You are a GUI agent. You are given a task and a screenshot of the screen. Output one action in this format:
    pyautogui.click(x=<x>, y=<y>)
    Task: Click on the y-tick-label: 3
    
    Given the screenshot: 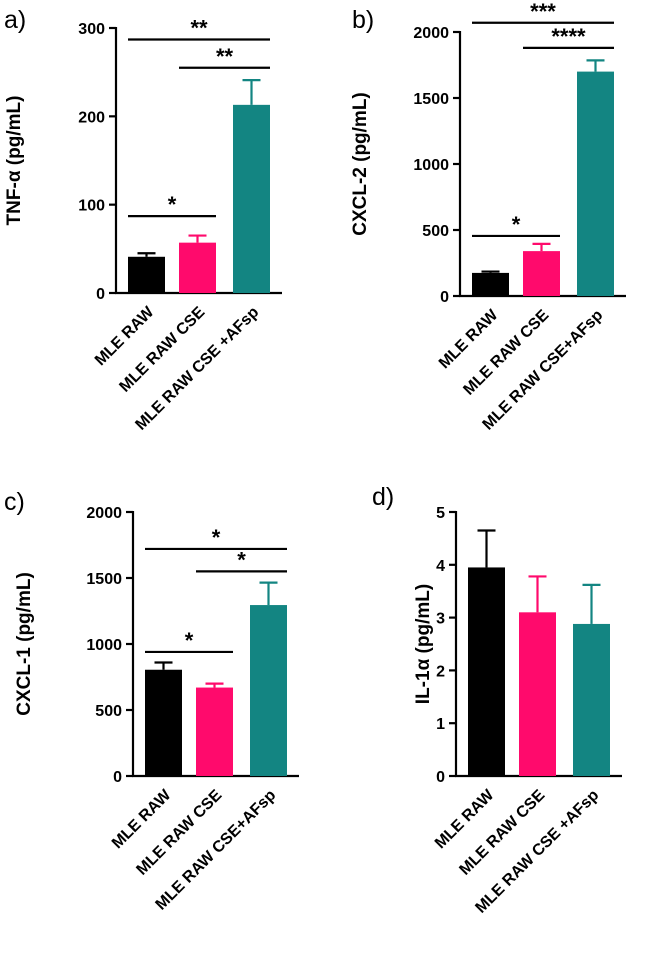 What is the action you would take?
    pyautogui.click(x=440, y=619)
    